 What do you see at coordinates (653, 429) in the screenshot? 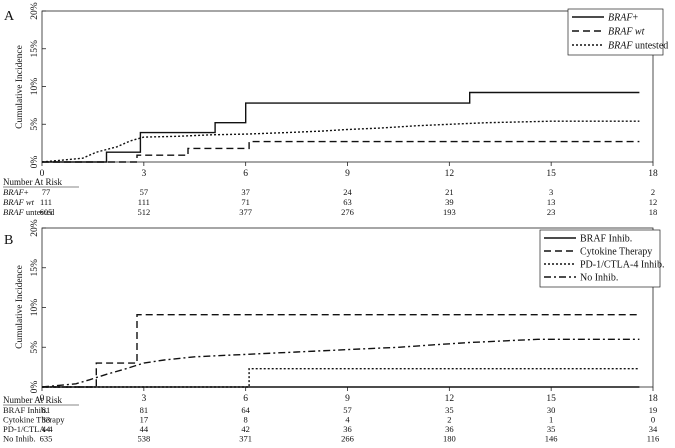
I see `risk-value: 34` at bounding box center [653, 429].